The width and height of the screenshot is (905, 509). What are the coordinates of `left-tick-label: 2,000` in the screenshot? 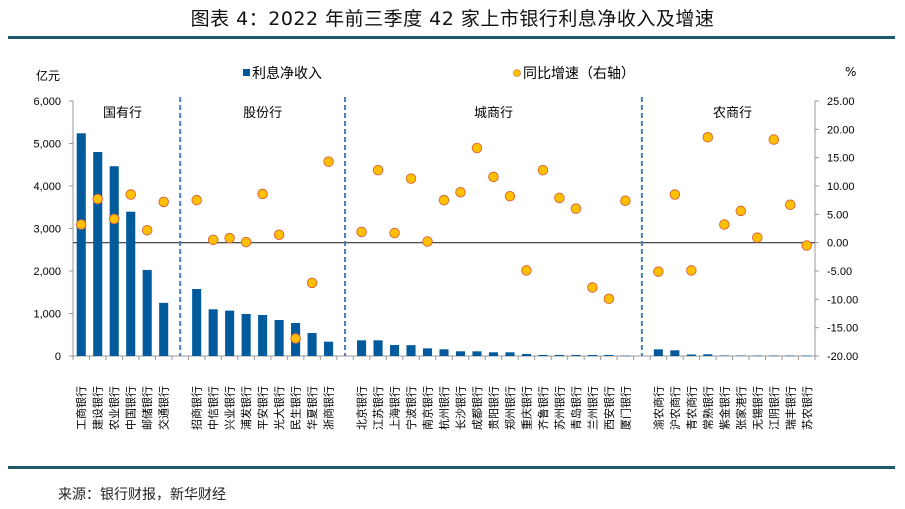 It's located at (47, 272).